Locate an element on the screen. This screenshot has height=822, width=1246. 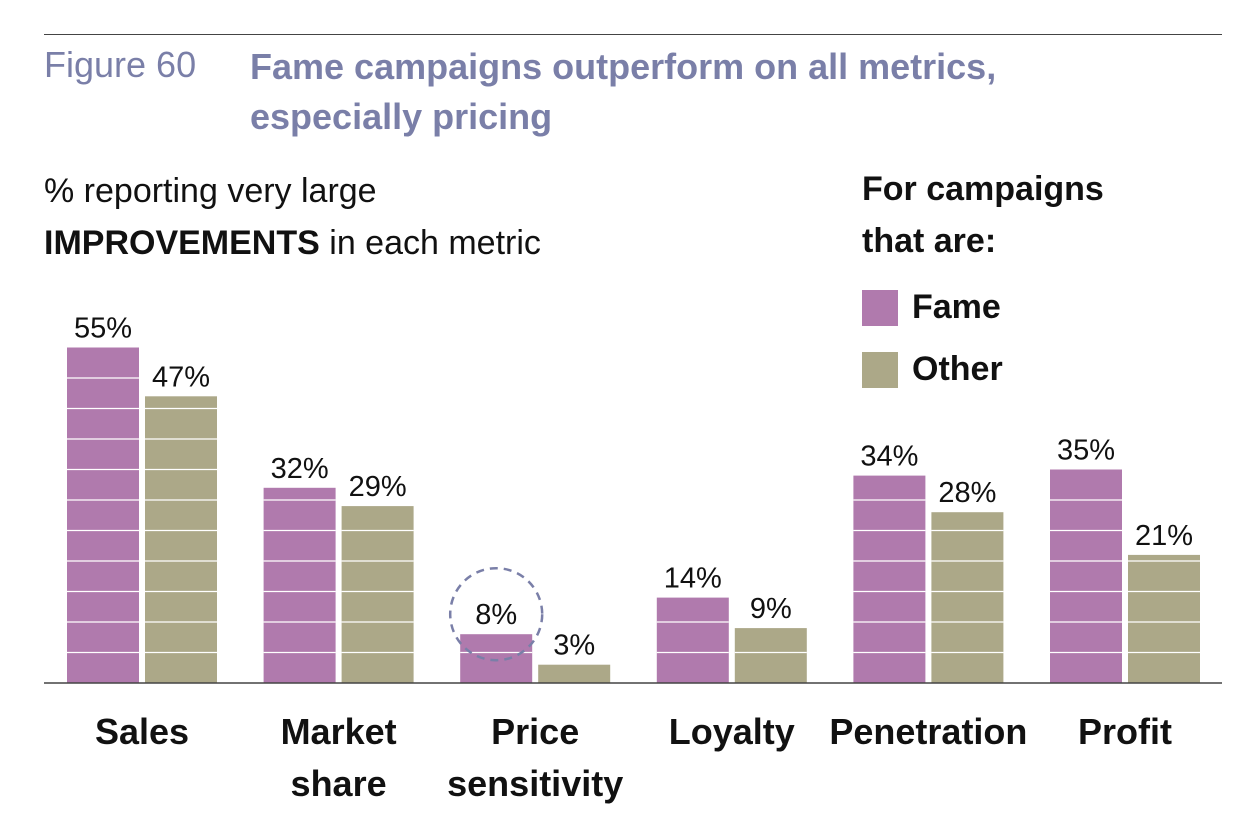
category-label-2: sensitivity is located at coordinates (535, 783).